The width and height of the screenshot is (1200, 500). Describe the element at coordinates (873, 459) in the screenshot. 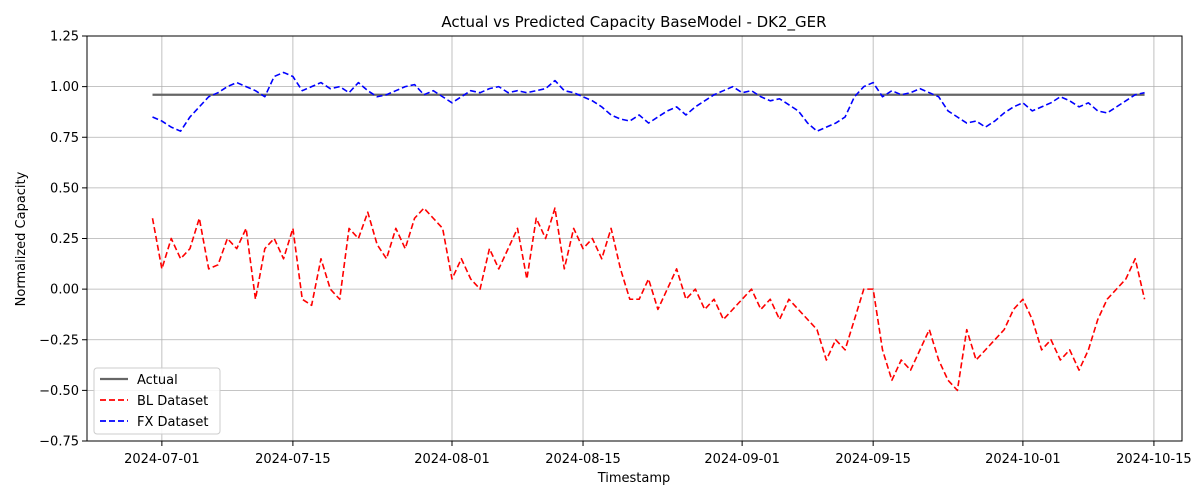

I see `x-tick-label: 2024-09-15` at that location.